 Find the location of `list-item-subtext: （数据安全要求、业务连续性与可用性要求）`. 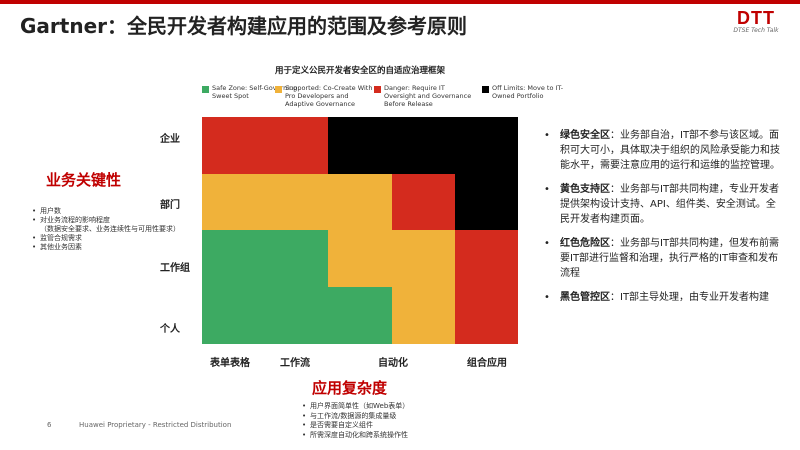

list-item-subtext: （数据安全要求、业务连续性与可用性要求） is located at coordinates (110, 229).